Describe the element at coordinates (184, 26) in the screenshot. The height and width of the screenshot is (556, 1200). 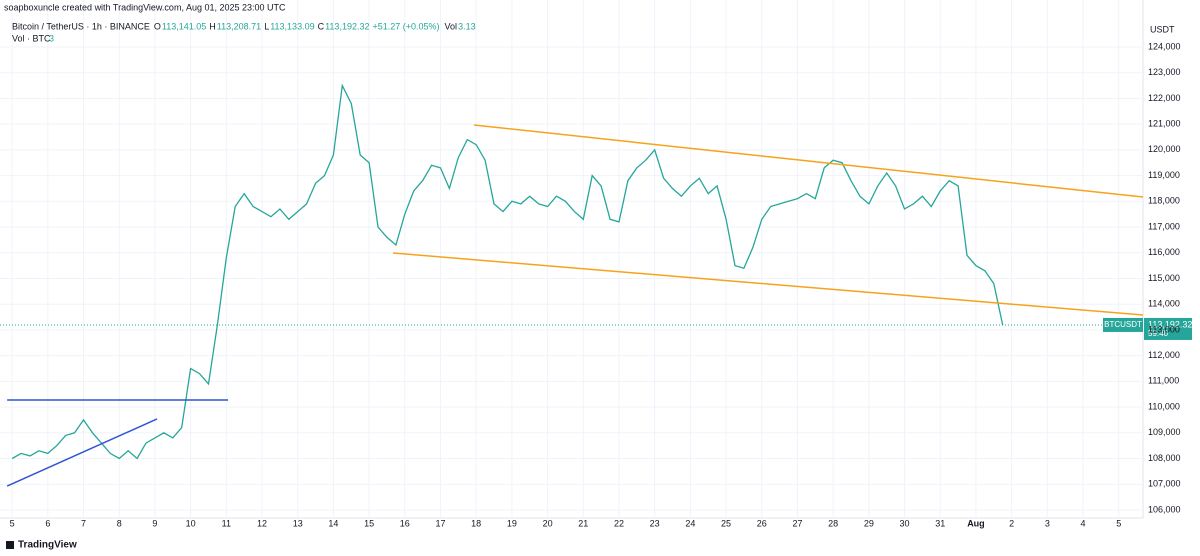
I see `legend-item: 113,141.05` at that location.